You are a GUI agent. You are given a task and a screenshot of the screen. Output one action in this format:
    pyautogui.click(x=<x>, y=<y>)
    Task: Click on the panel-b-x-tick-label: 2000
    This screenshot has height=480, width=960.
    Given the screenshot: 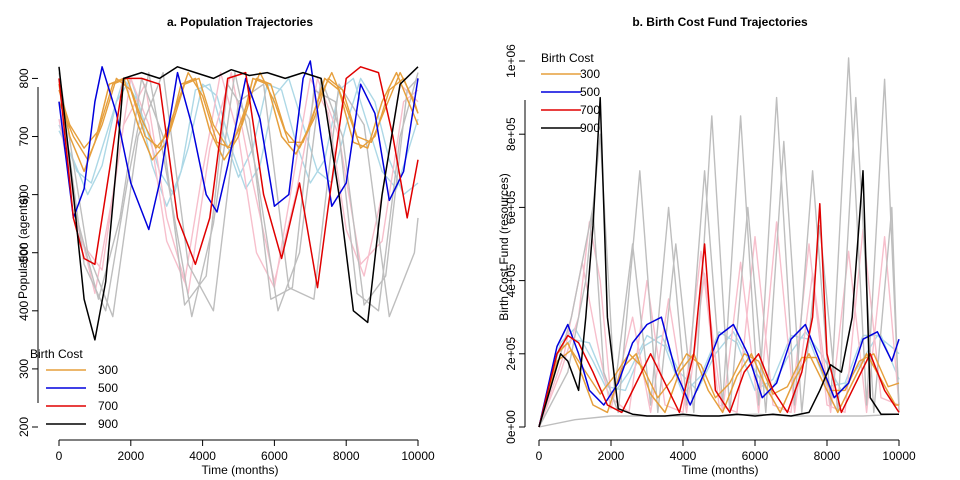 What is the action you would take?
    pyautogui.click(x=611, y=456)
    